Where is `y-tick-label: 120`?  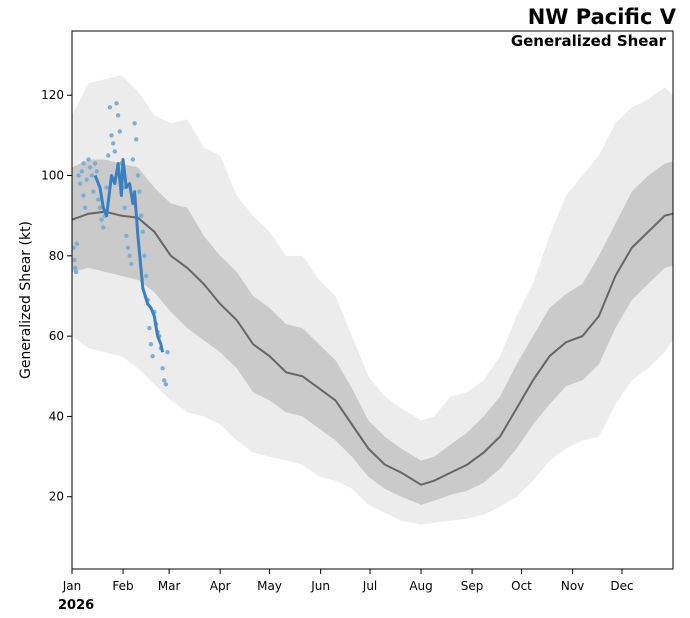
y-tick-label: 120 is located at coordinates (52, 95).